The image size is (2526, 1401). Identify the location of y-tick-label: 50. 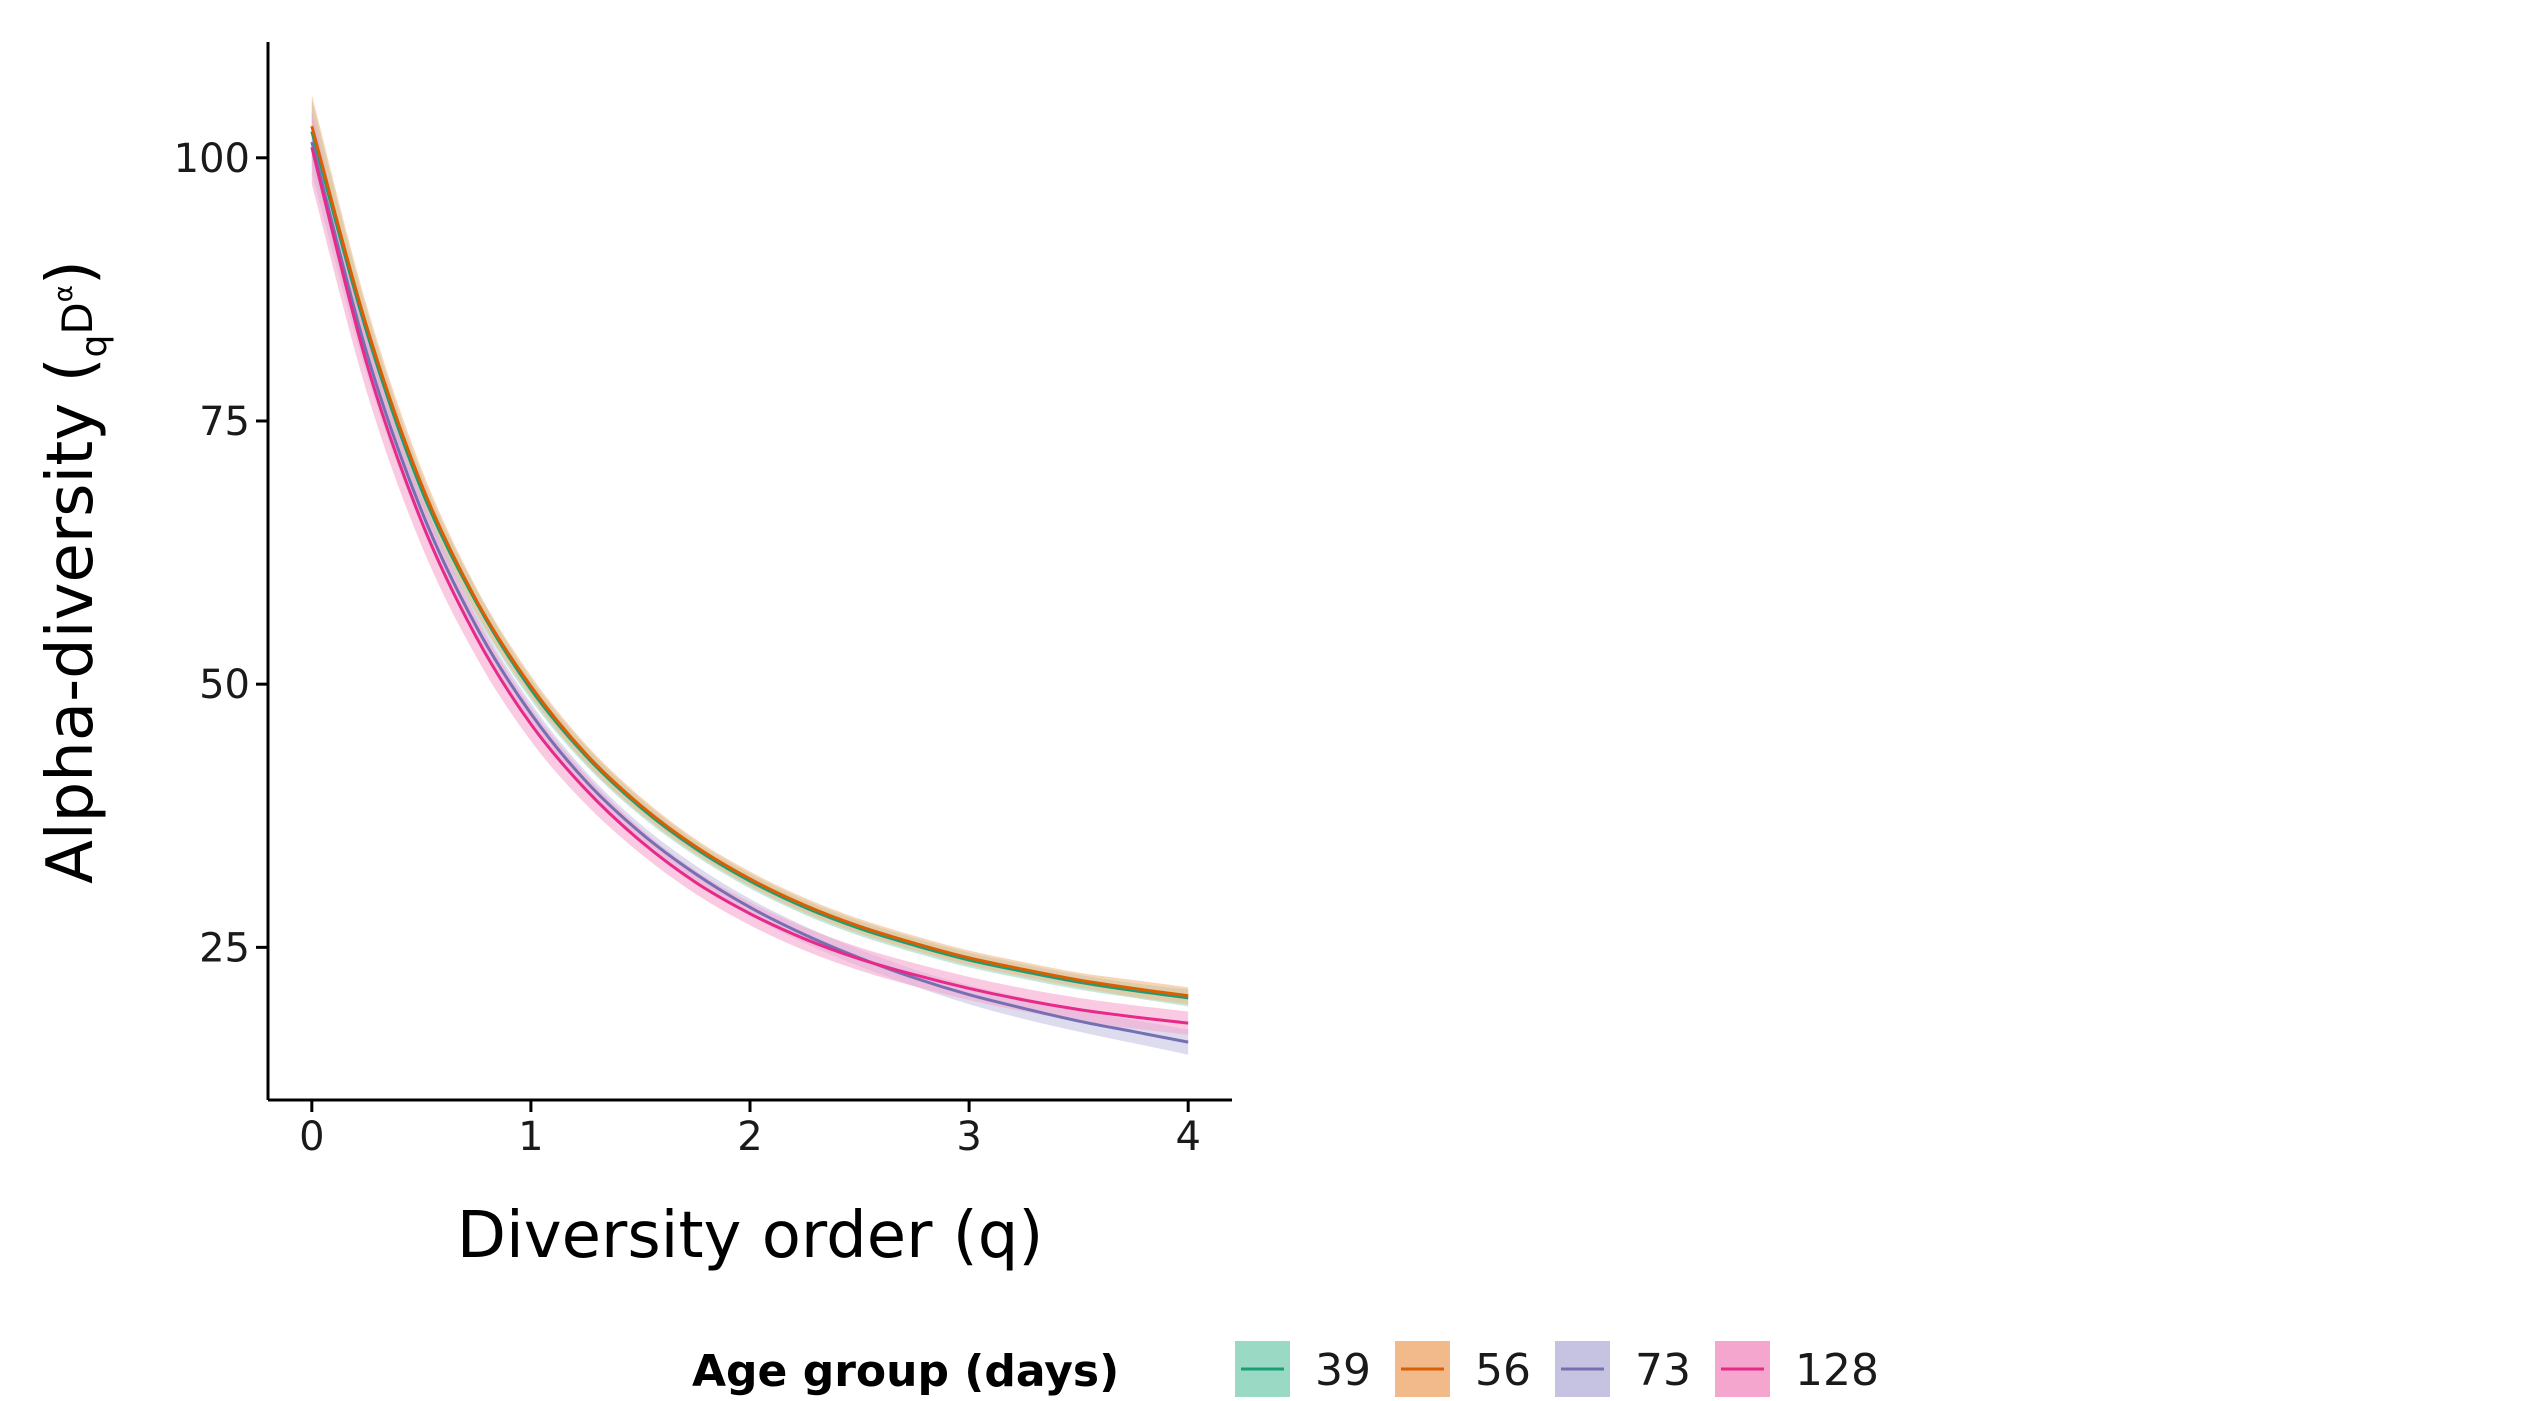
(224, 685).